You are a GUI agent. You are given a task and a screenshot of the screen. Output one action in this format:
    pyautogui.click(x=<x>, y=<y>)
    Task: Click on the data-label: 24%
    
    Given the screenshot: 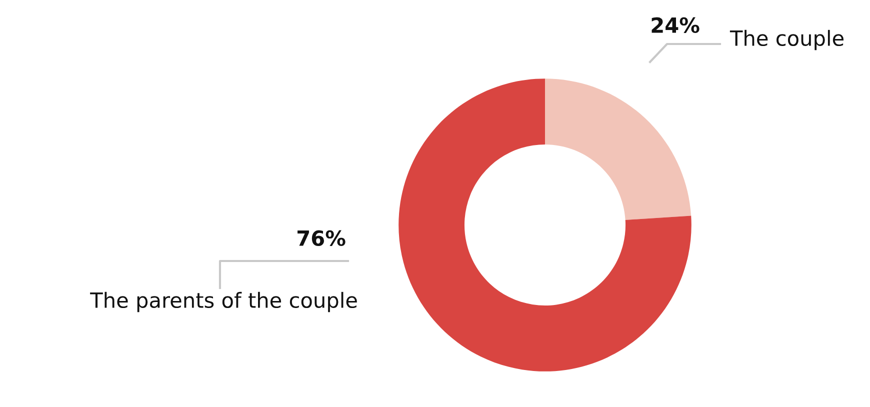 What is the action you would take?
    pyautogui.click(x=676, y=25)
    